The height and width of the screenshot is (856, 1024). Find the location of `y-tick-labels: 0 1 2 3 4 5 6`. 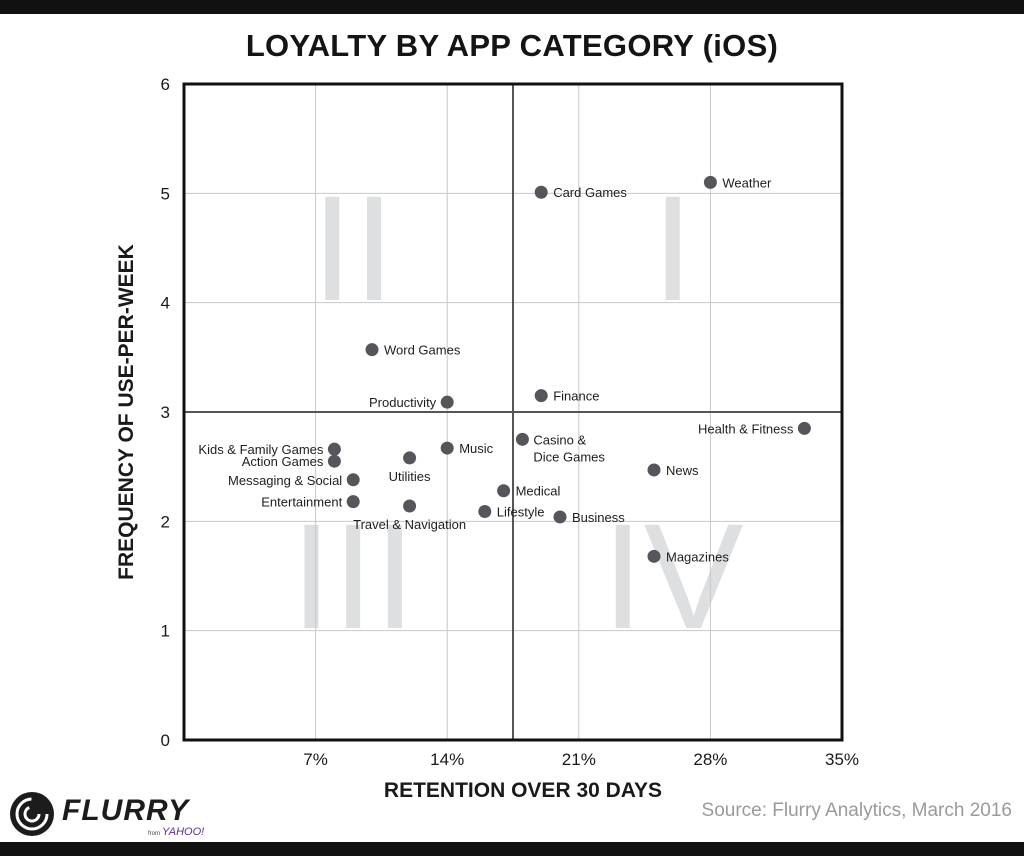

y-tick-labels: 0 1 2 3 4 5 6 is located at coordinates (165, 412).